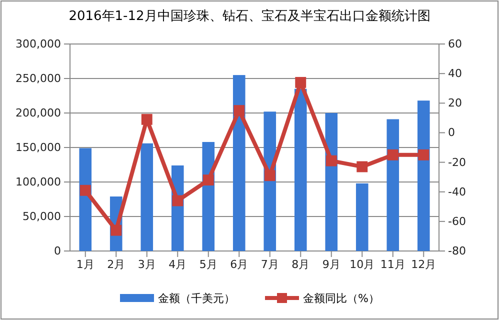 This screenshot has height=320, width=499. I want to click on y-tick-label: 100,000, so click(38, 182).